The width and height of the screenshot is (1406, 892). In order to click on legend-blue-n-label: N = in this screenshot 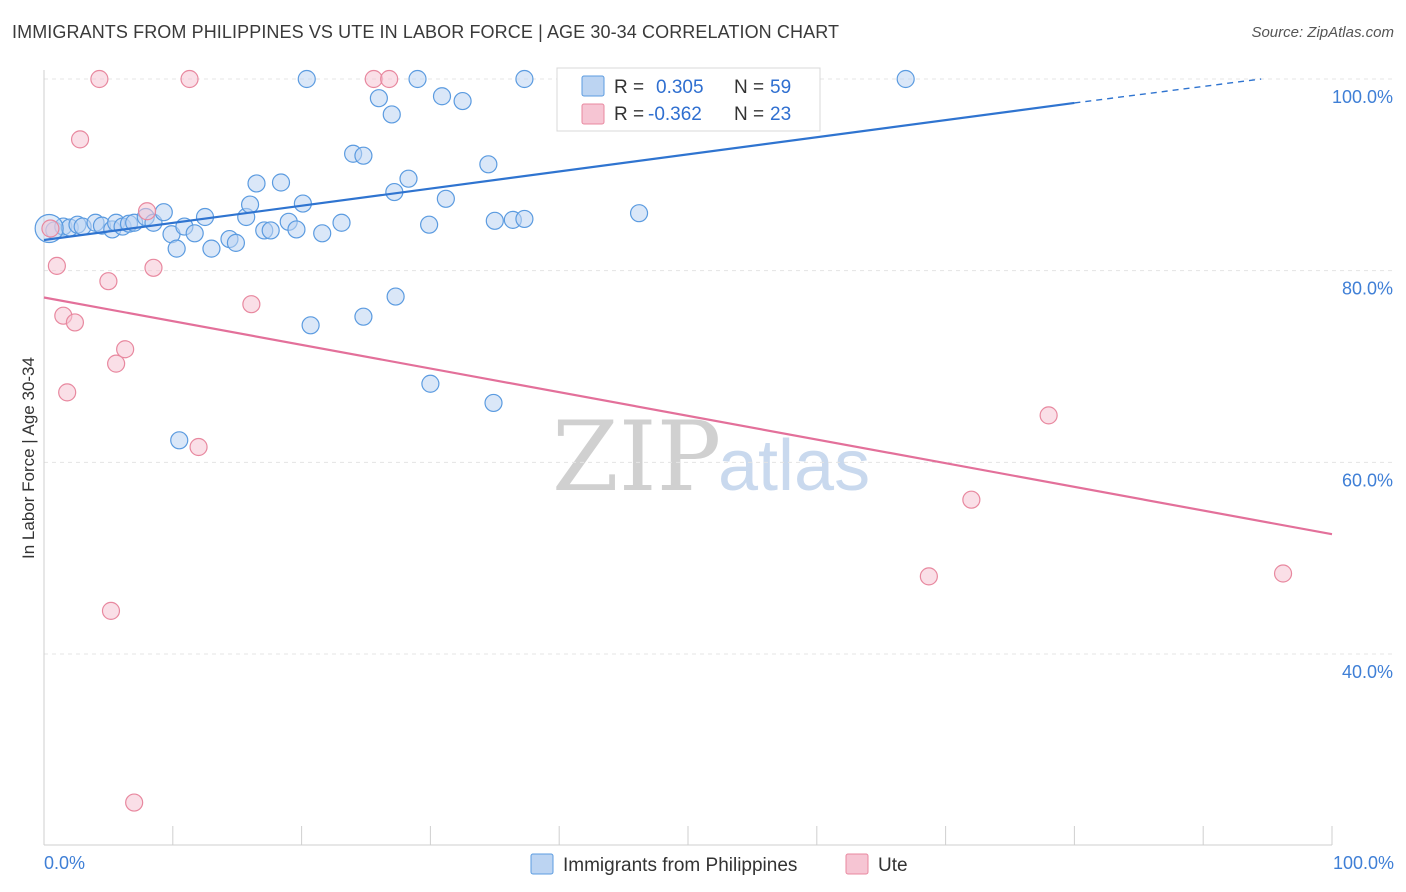, I will do `click(749, 87)`.